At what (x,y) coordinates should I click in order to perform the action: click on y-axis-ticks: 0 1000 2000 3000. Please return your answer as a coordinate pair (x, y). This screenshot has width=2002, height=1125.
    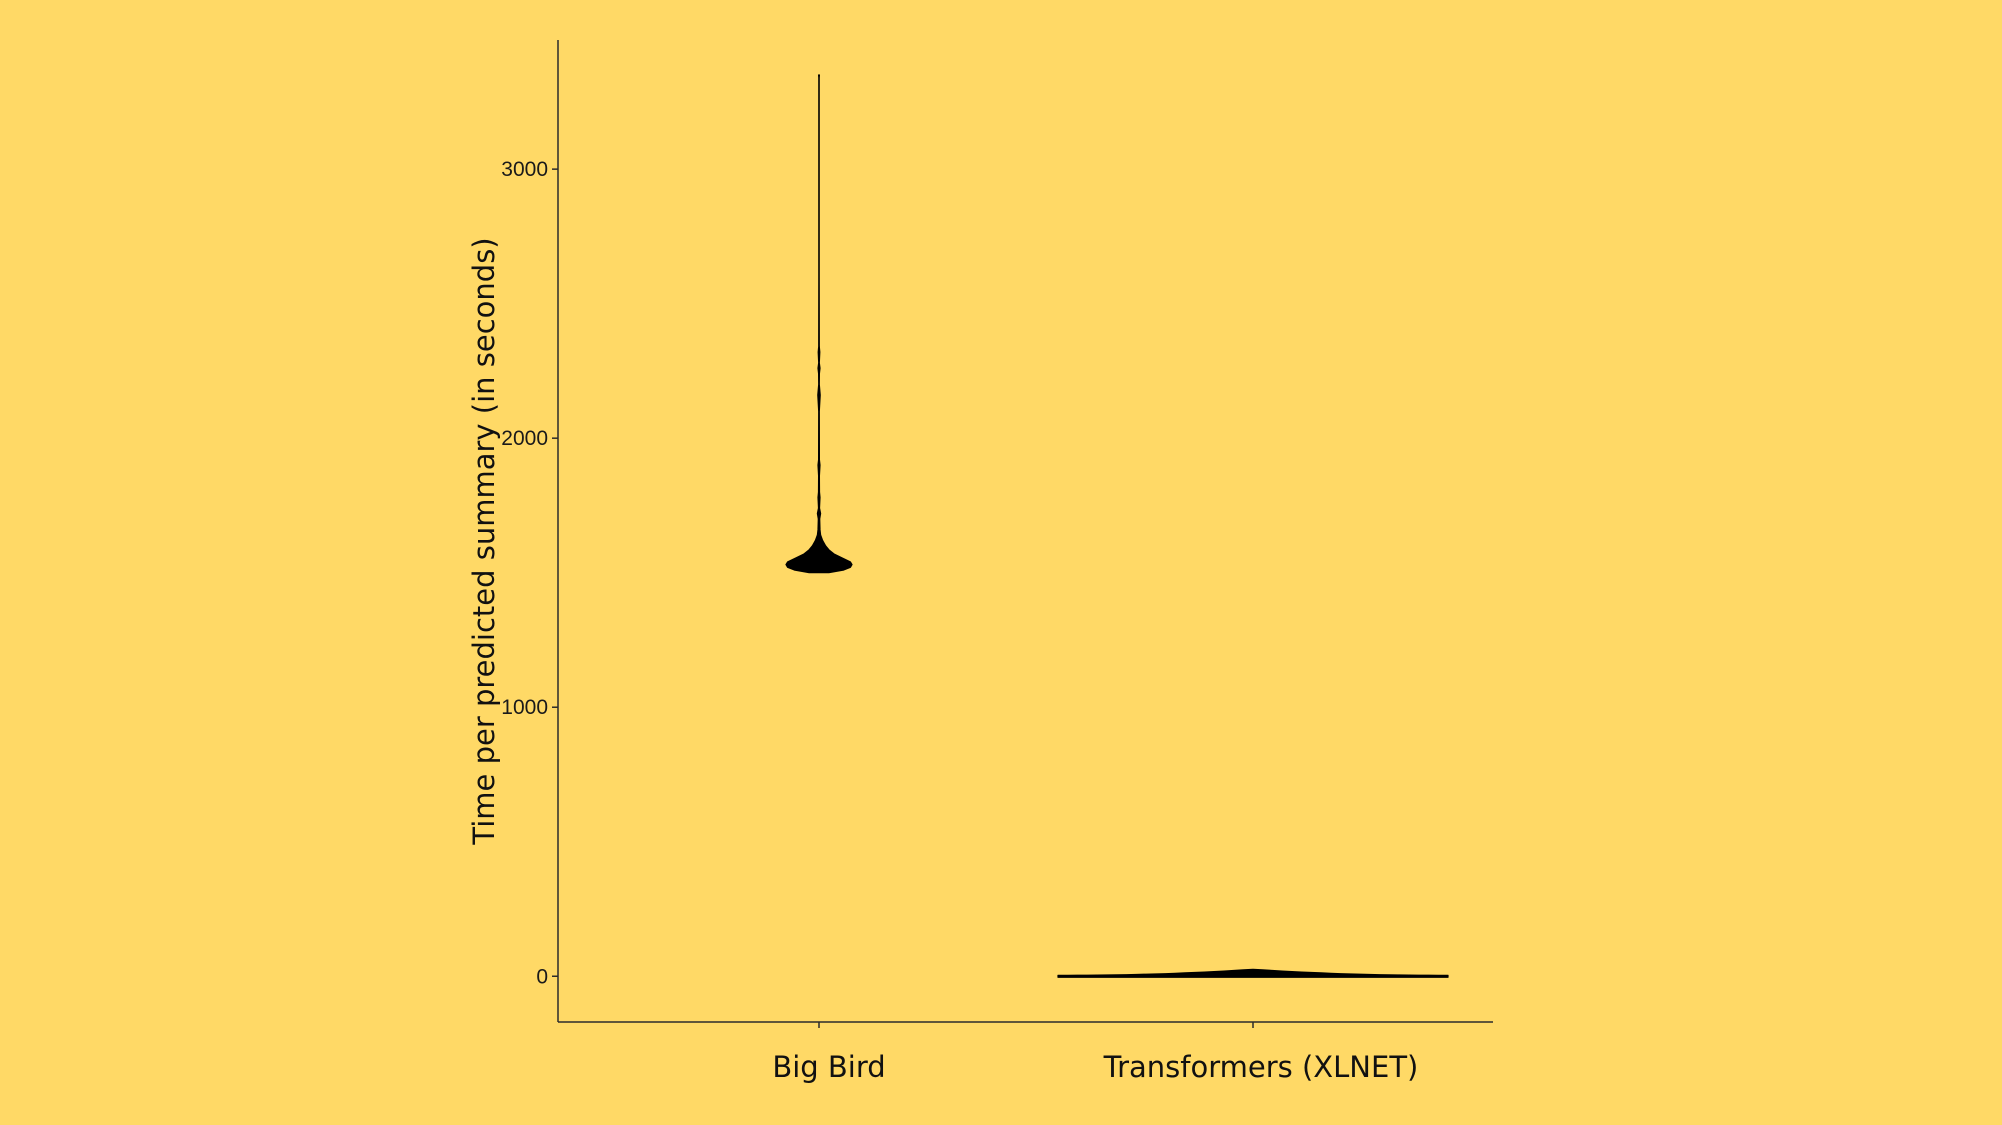
    Looking at the image, I should click on (529, 573).